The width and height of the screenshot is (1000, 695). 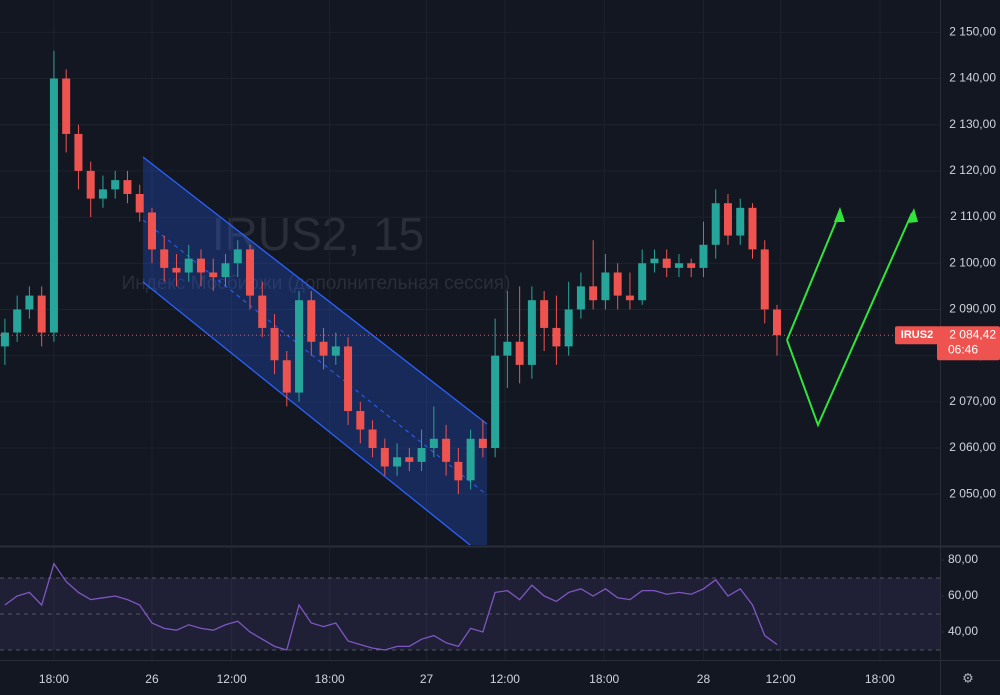 What do you see at coordinates (972, 334) in the screenshot?
I see `last-price-label: 2 084,42` at bounding box center [972, 334].